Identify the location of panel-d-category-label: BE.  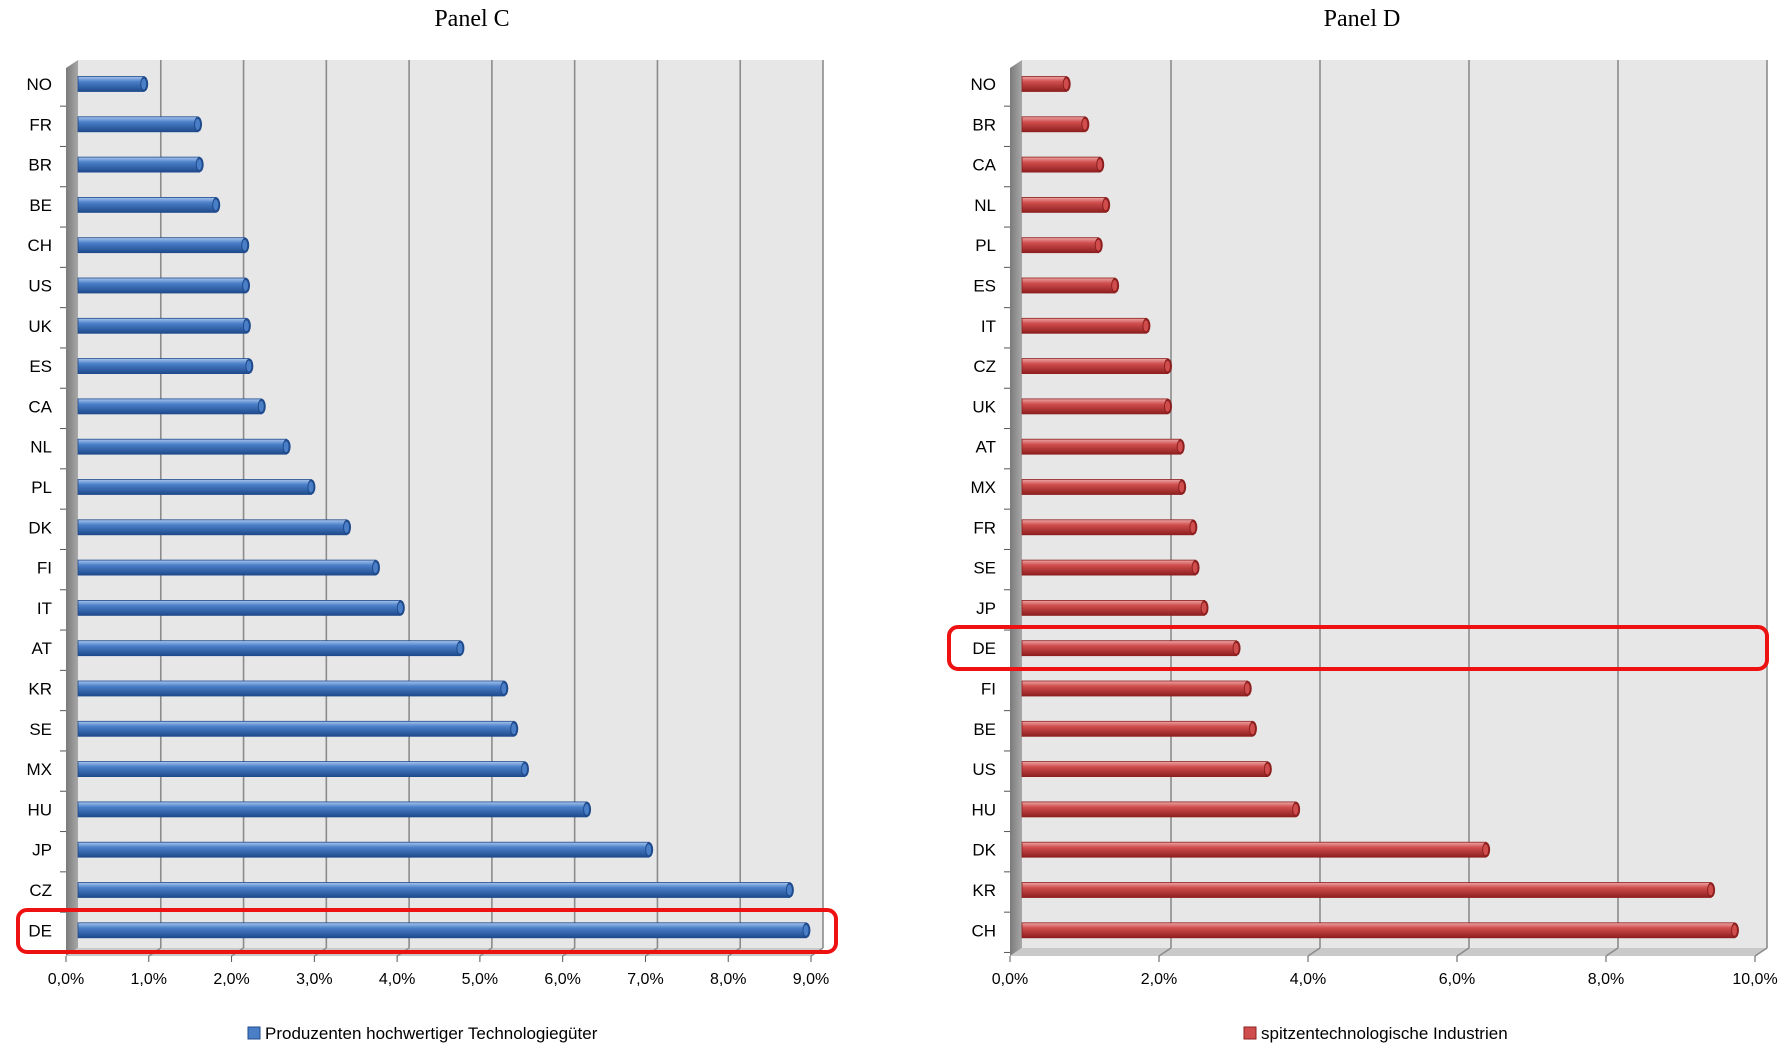
(984, 729).